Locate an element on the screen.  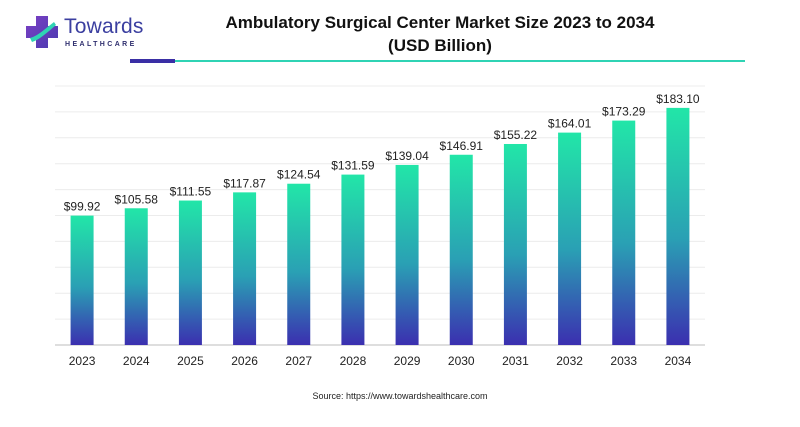
bar-2033 is located at coordinates (624, 232).